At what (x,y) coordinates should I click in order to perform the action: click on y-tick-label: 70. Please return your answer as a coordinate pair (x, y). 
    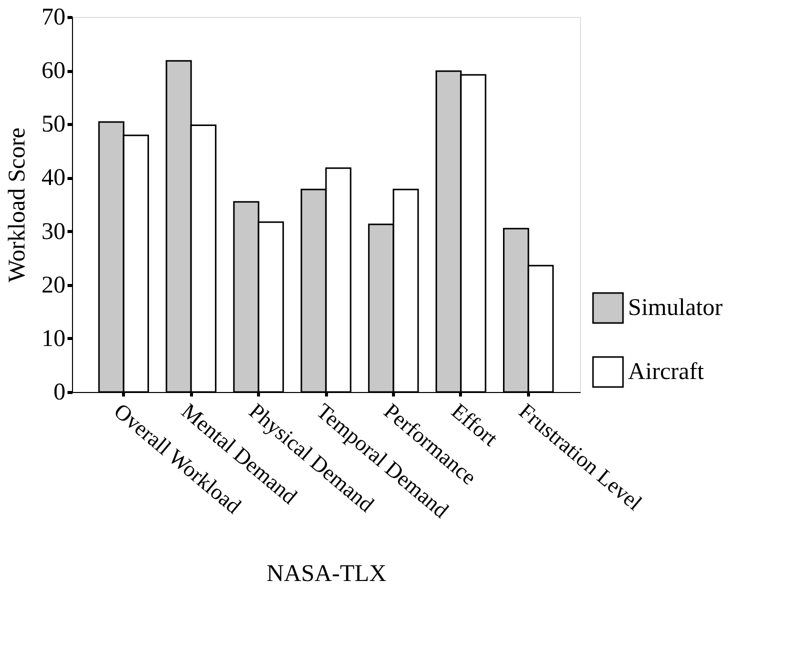
    Looking at the image, I should click on (54, 17).